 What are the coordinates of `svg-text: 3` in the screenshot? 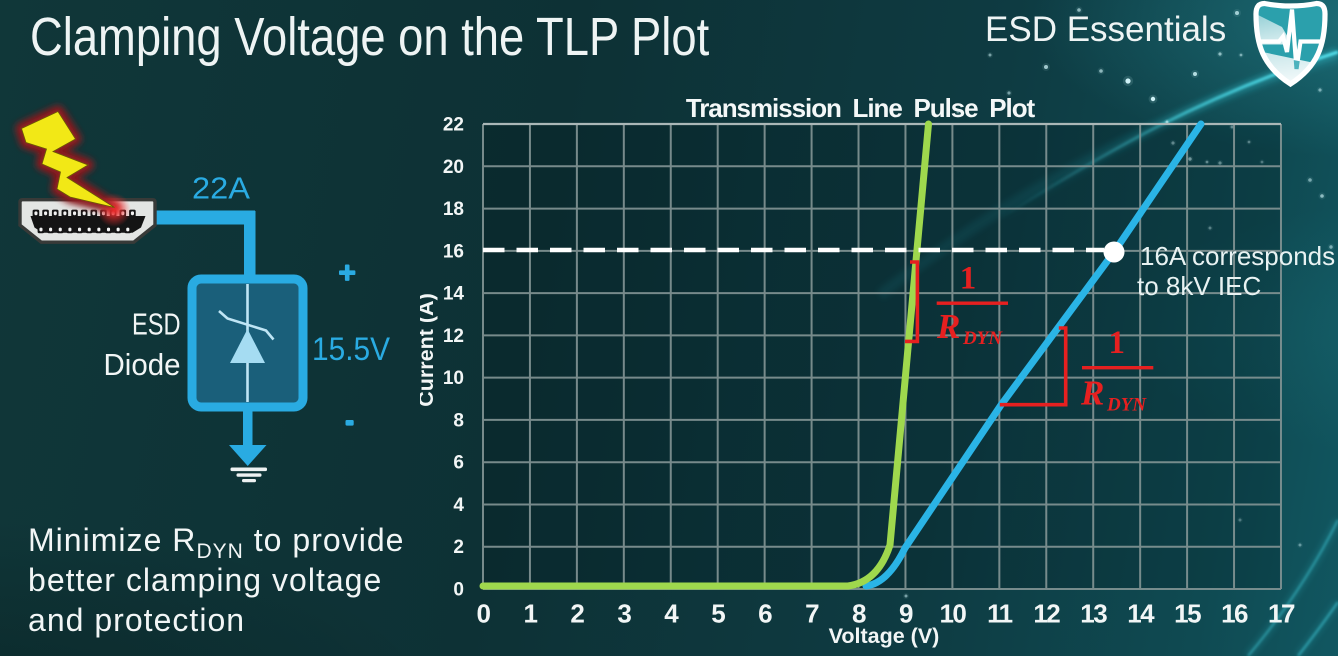 It's located at (624, 614).